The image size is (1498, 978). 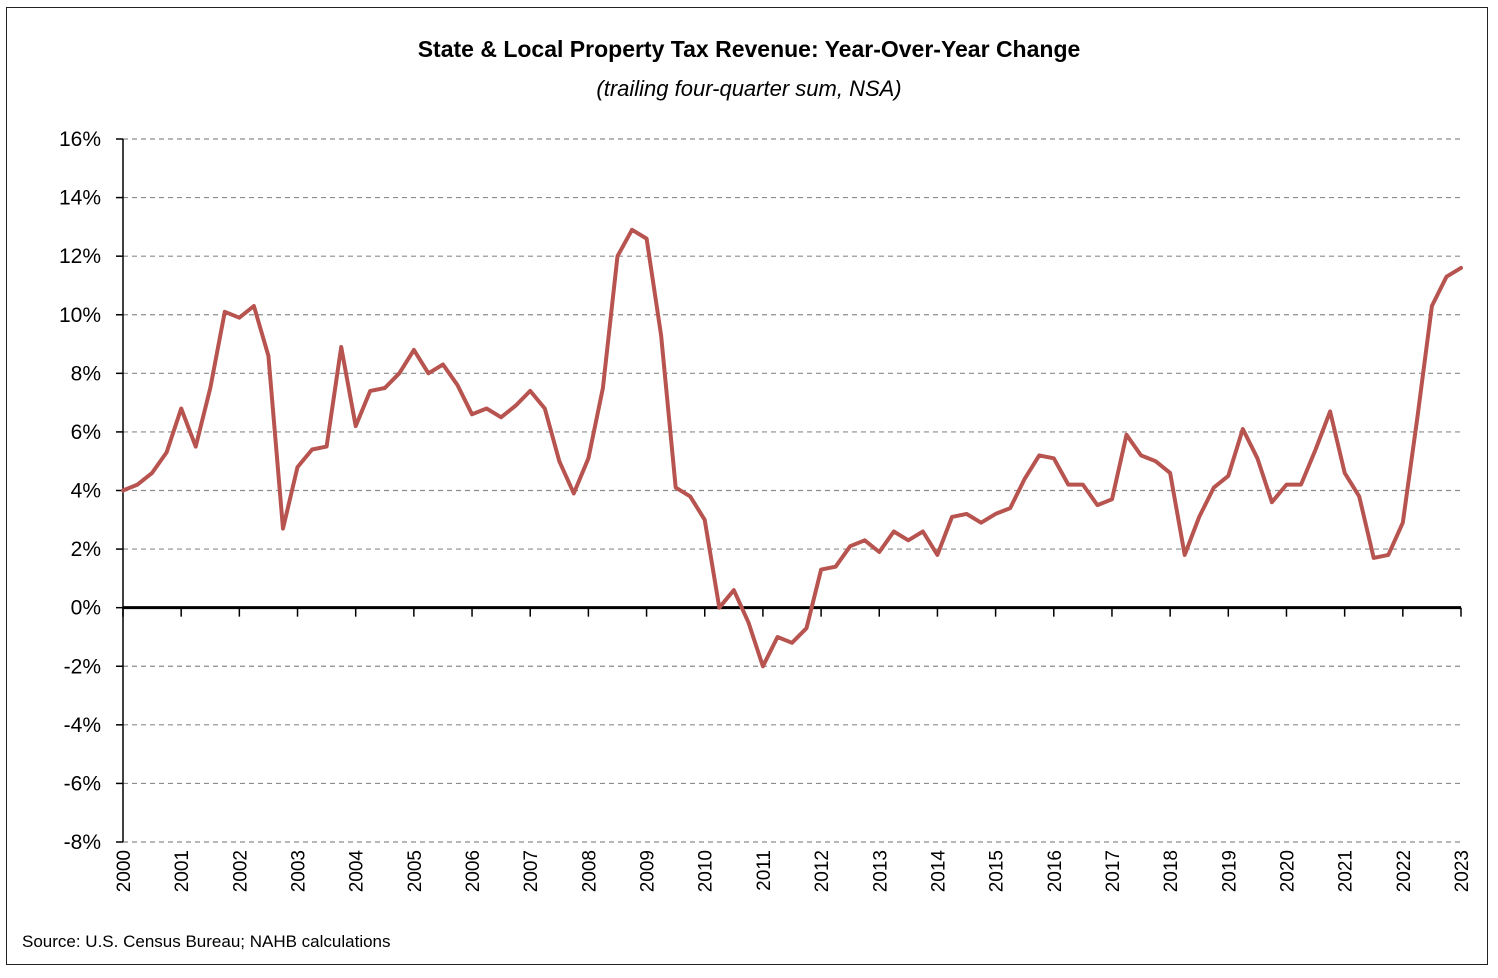 I want to click on x-tick-label: 2001, so click(x=182, y=871).